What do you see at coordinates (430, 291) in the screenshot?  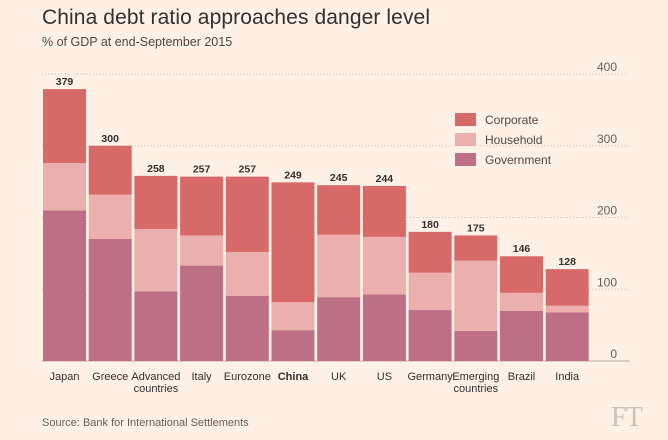 I see `bar-household-germany` at bounding box center [430, 291].